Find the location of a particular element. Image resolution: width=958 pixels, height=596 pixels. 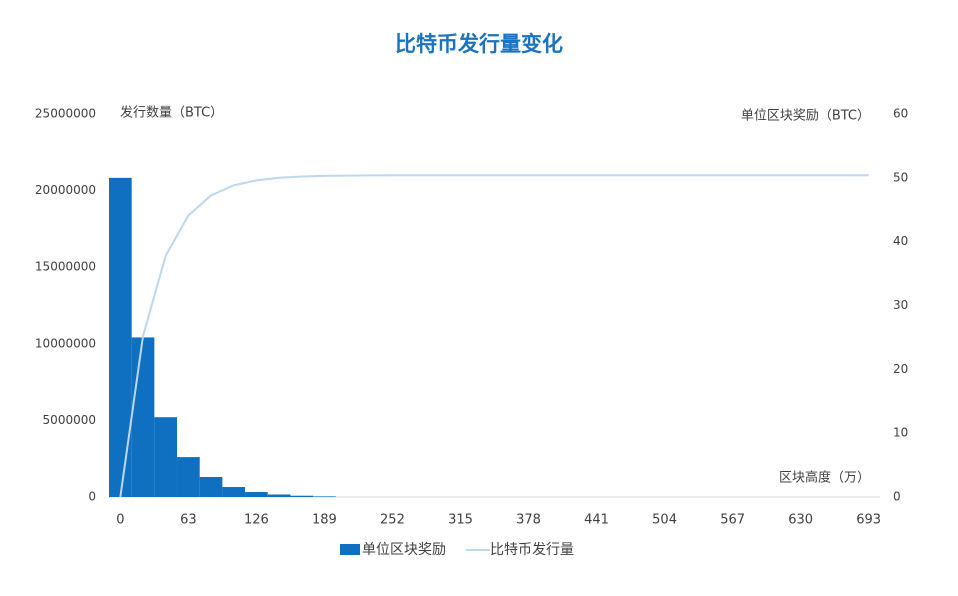

y2-tick-label: 20 is located at coordinates (900, 369).